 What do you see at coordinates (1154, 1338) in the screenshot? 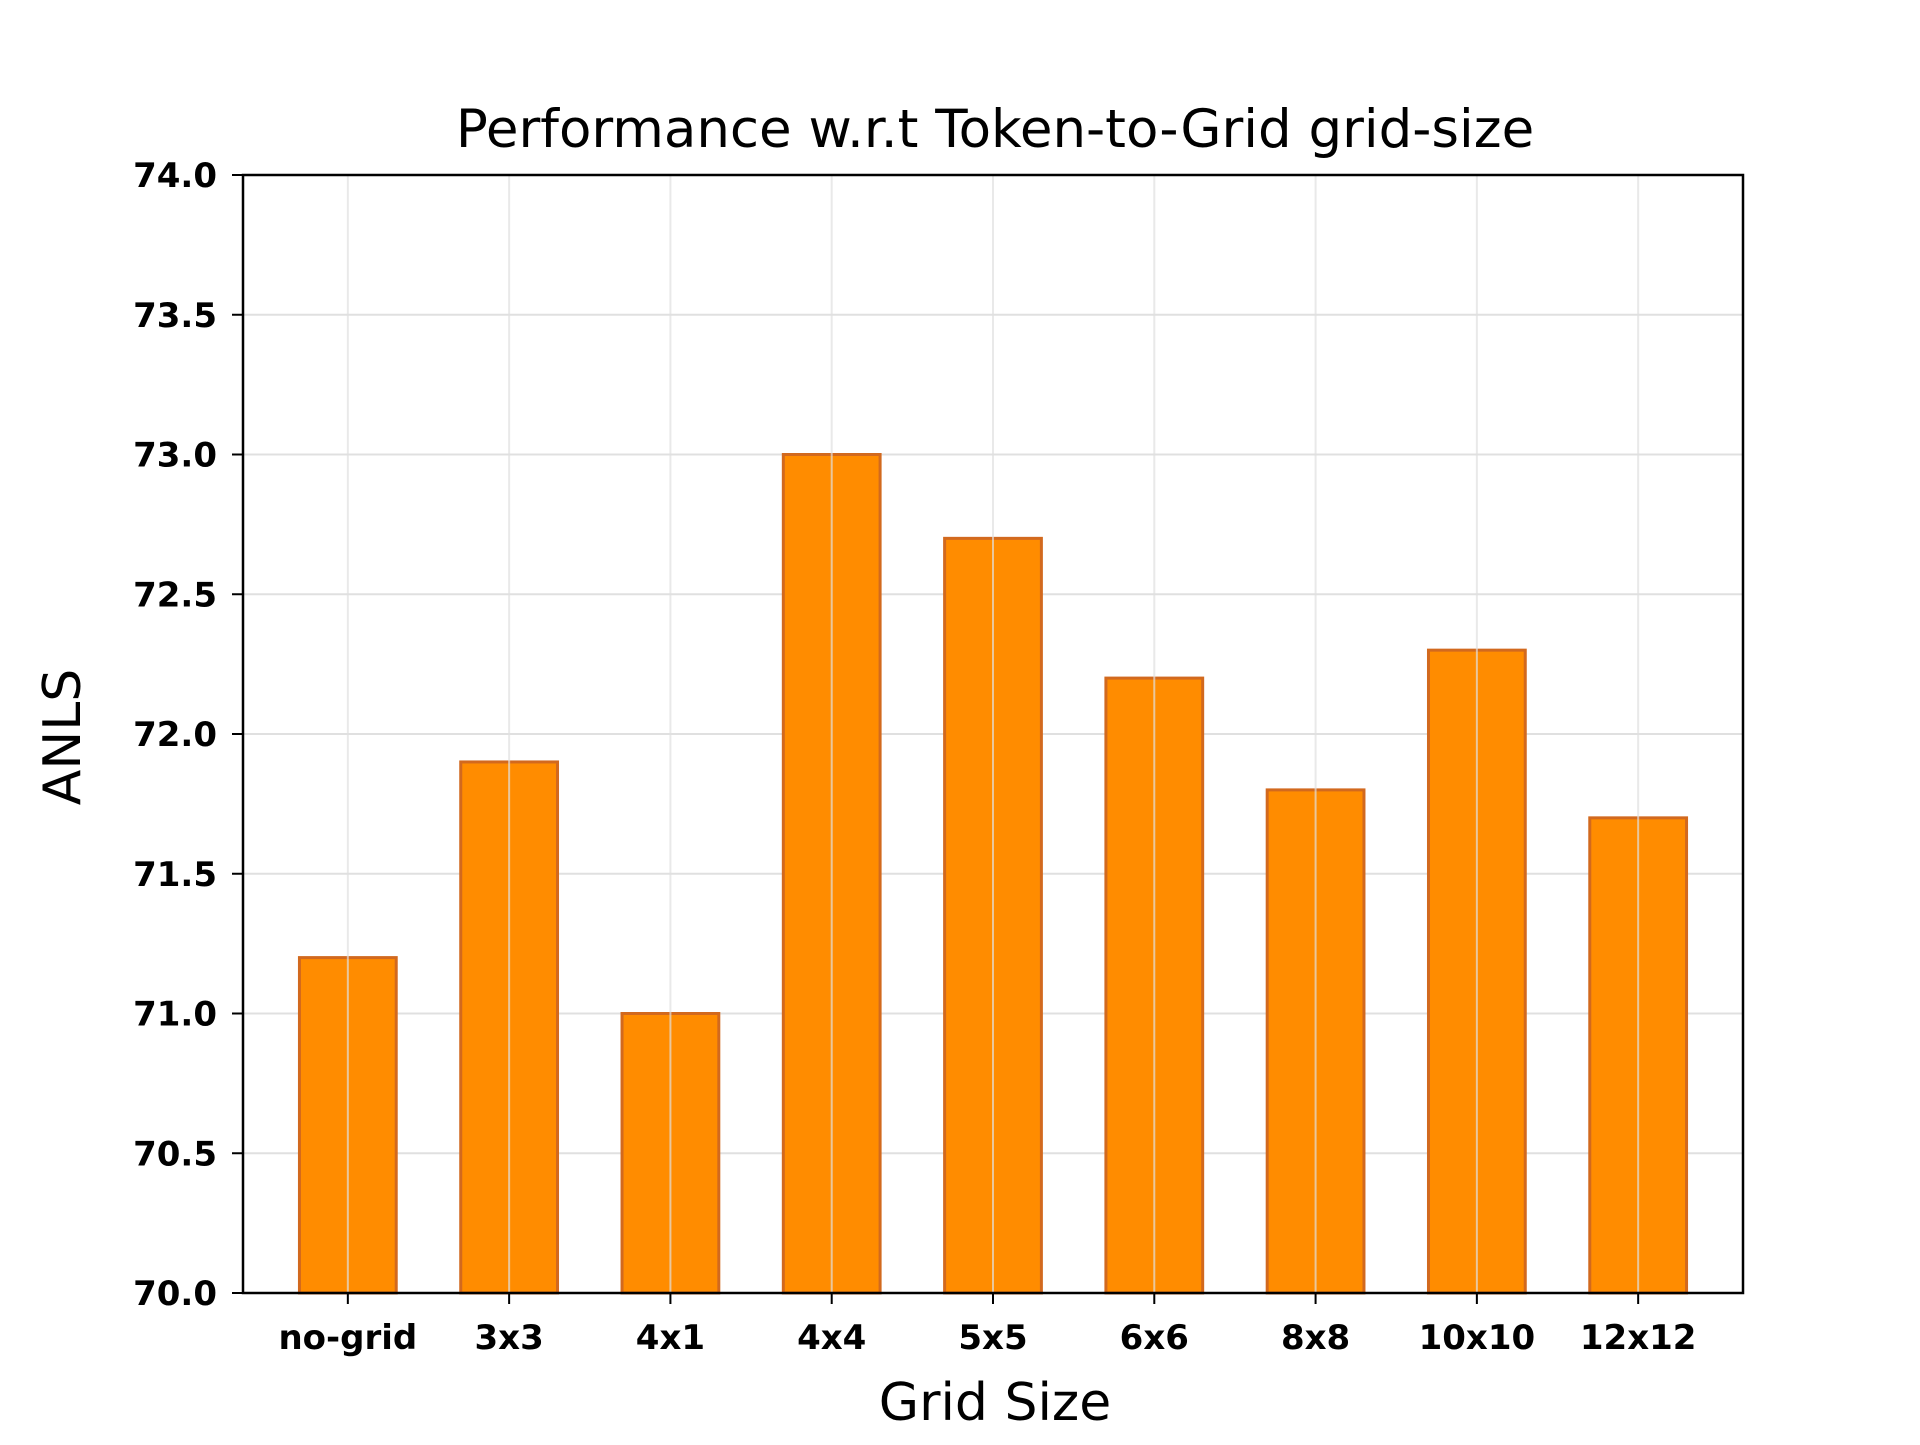
I see `x-tick-label: 6x6` at bounding box center [1154, 1338].